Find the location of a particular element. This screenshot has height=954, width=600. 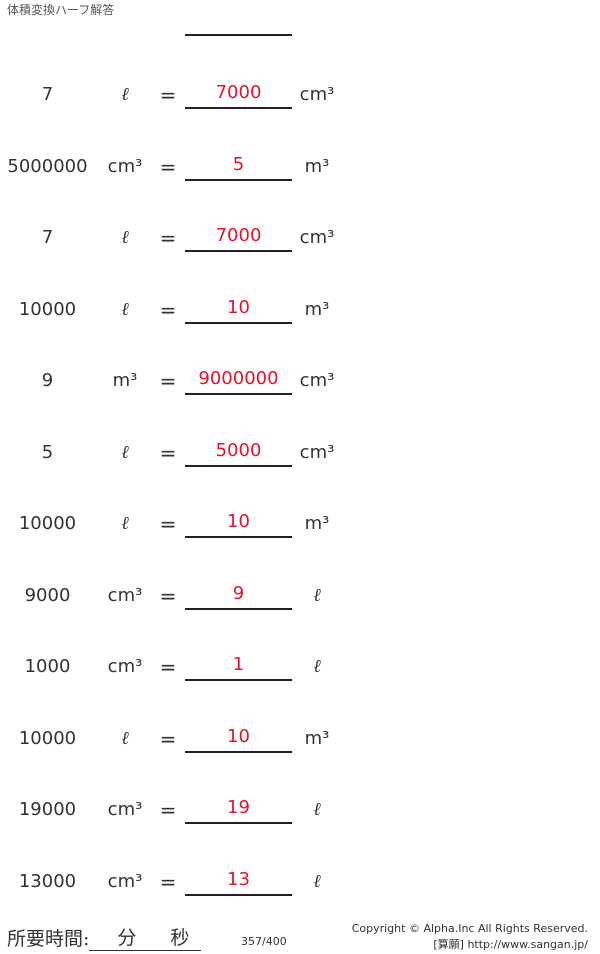

problem-row: 1000 cm³ = 1 ℓ is located at coordinates (170, 669).